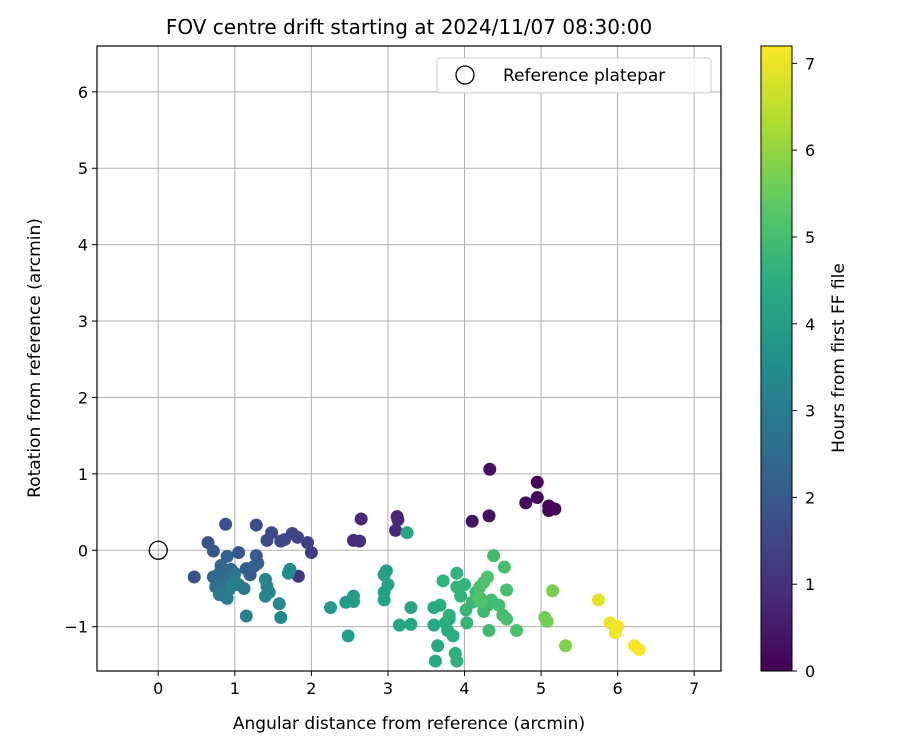 The width and height of the screenshot is (900, 750). I want to click on colorbar-label: Hours from first FF file, so click(839, 358).